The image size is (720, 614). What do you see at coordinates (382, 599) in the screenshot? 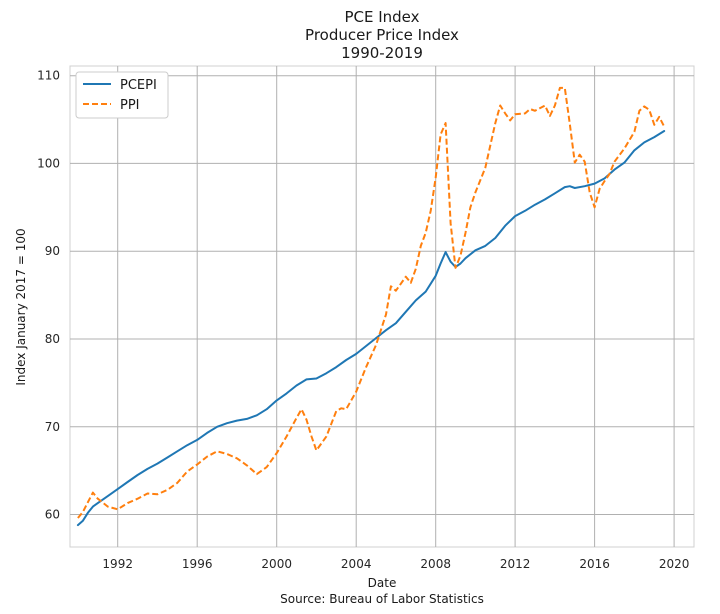
I see `source-note: Source: Bureau of Labor Statistics` at bounding box center [382, 599].